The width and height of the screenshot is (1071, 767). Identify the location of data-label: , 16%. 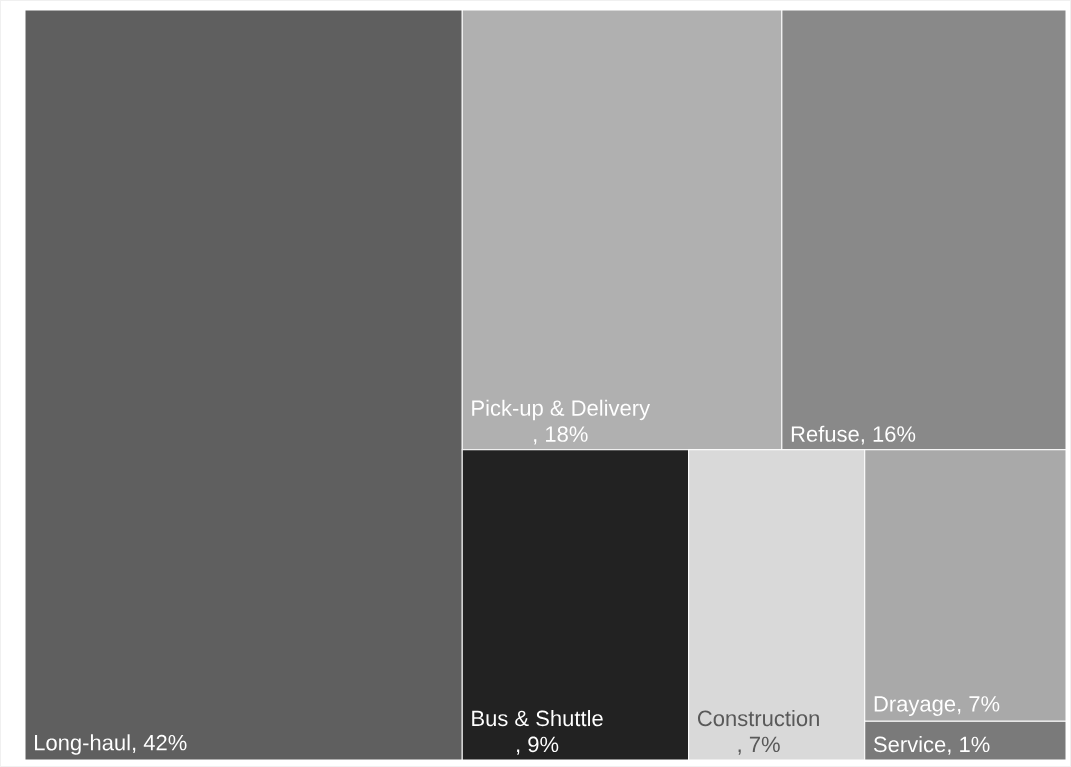
(888, 435).